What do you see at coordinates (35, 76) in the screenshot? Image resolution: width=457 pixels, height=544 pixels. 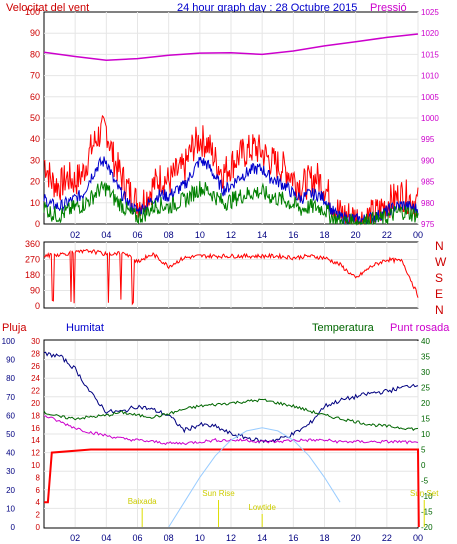 I see `y-tick-label: 70` at bounding box center [35, 76].